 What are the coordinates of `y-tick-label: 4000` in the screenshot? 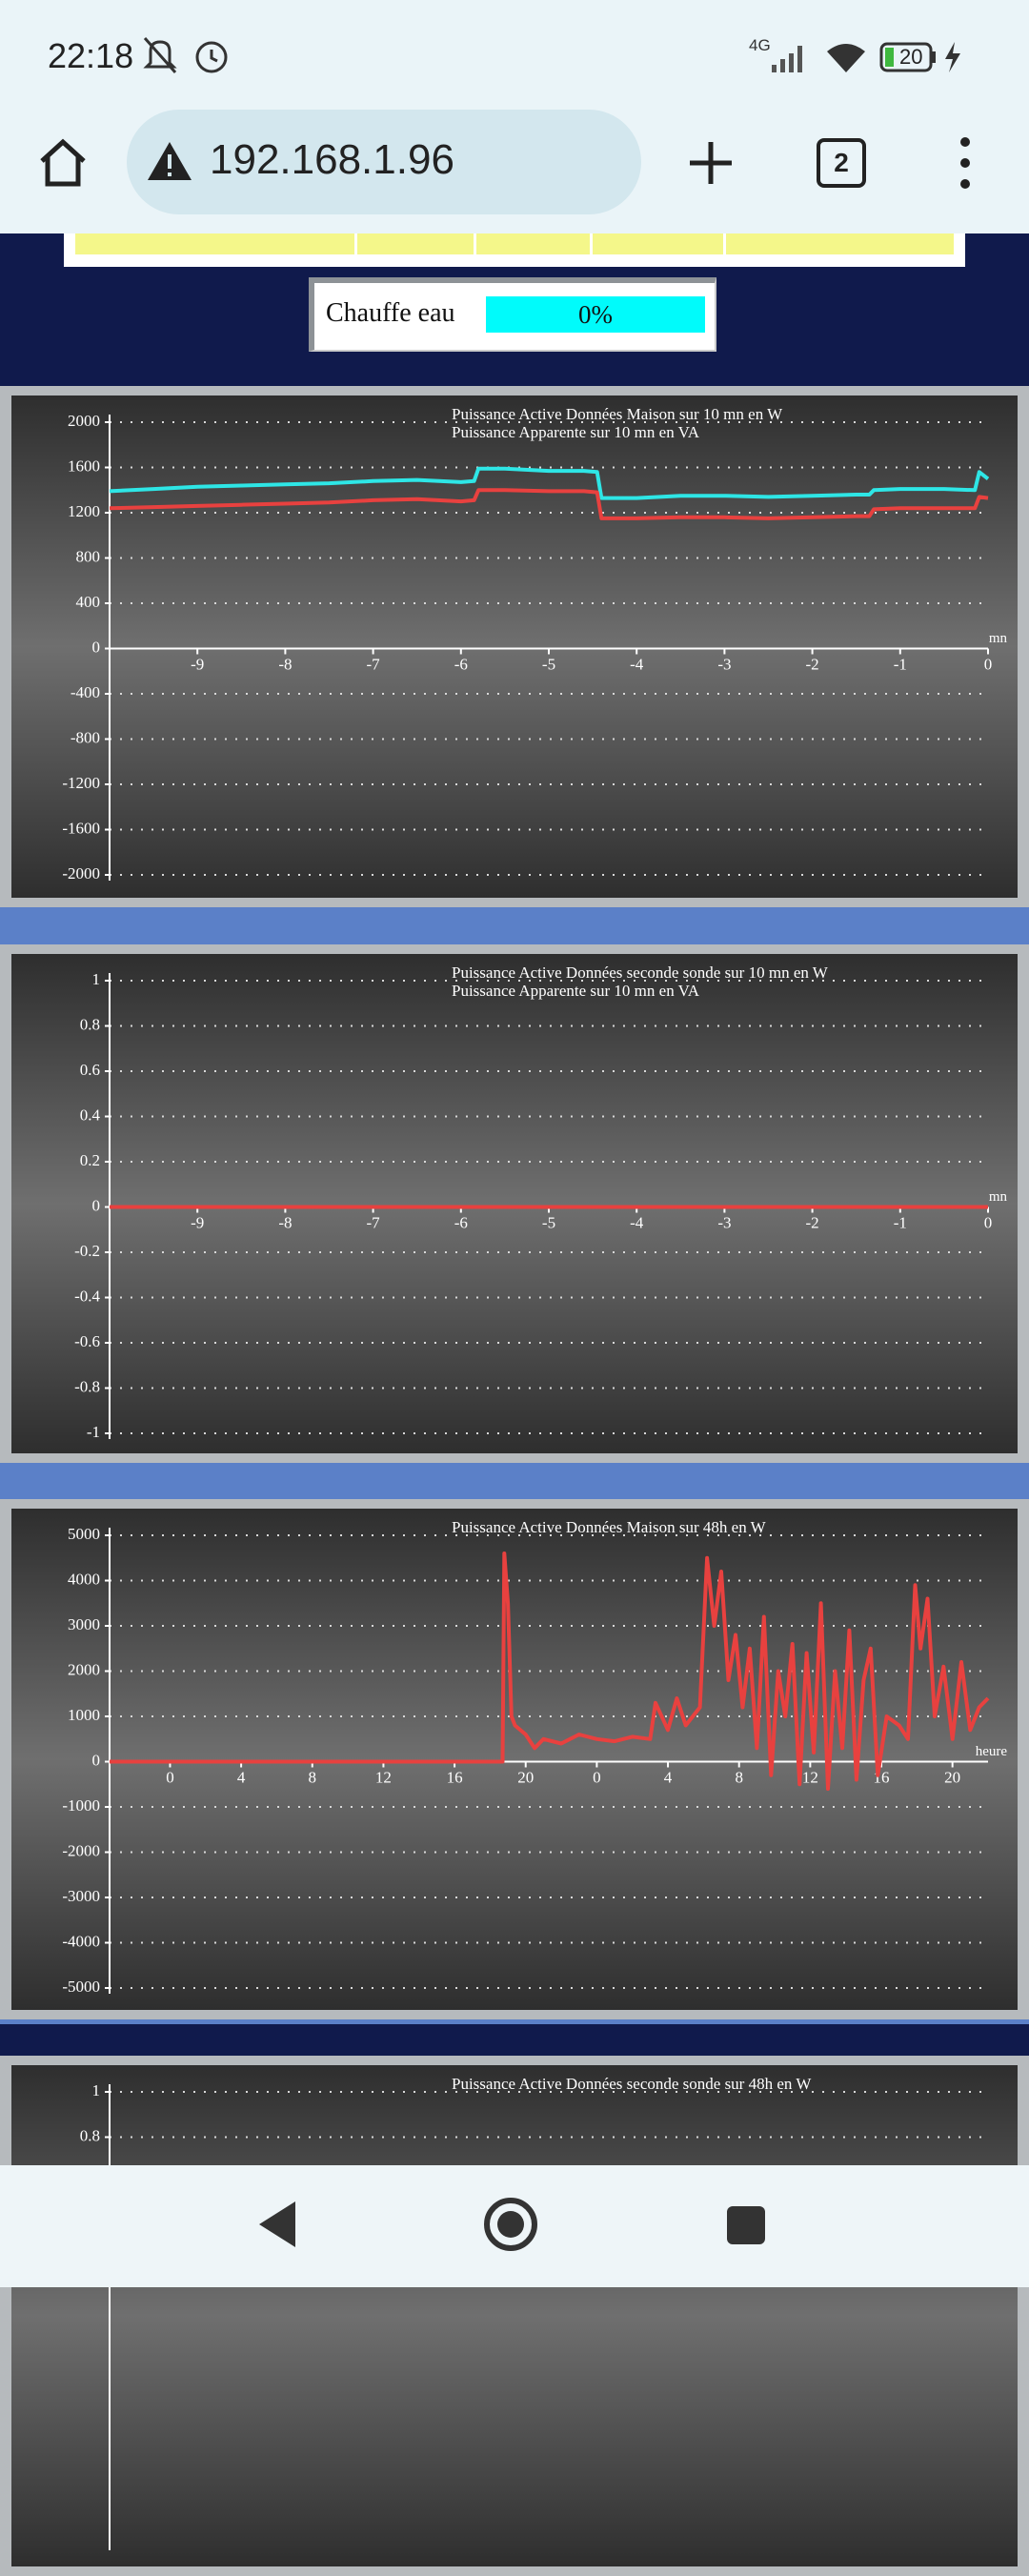 It's located at (84, 1579).